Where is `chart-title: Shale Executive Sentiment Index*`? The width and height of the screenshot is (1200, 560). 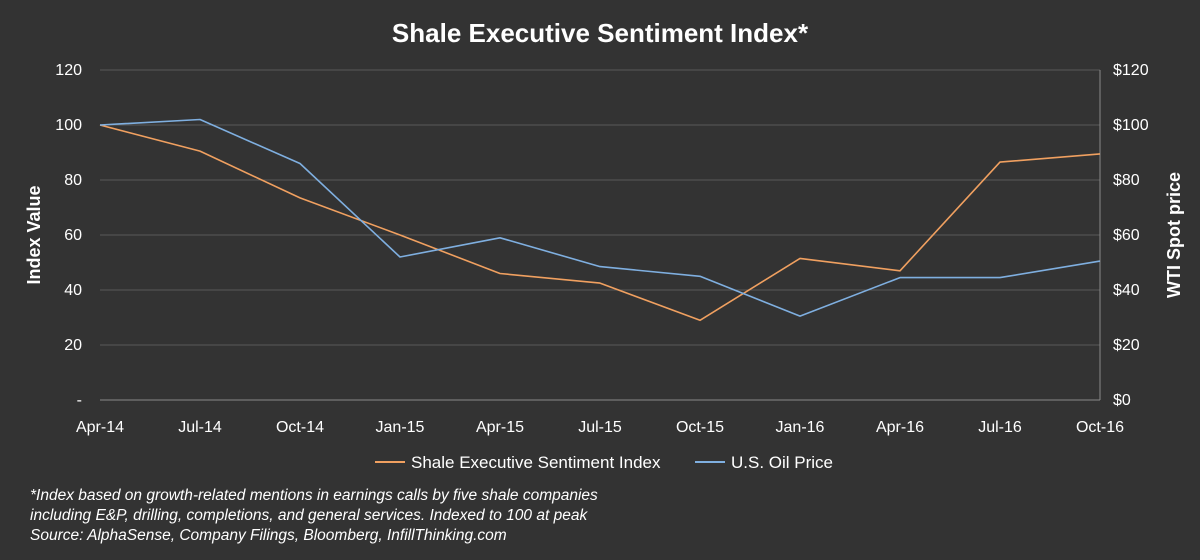 chart-title: Shale Executive Sentiment Index* is located at coordinates (600, 33).